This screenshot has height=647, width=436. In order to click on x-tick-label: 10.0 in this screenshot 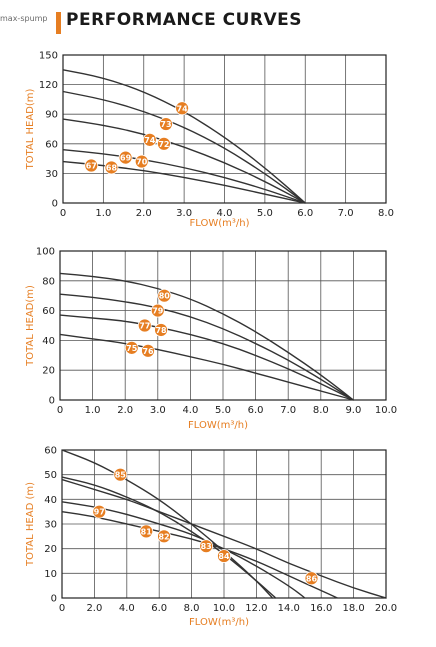, I will do `click(386, 410)`.